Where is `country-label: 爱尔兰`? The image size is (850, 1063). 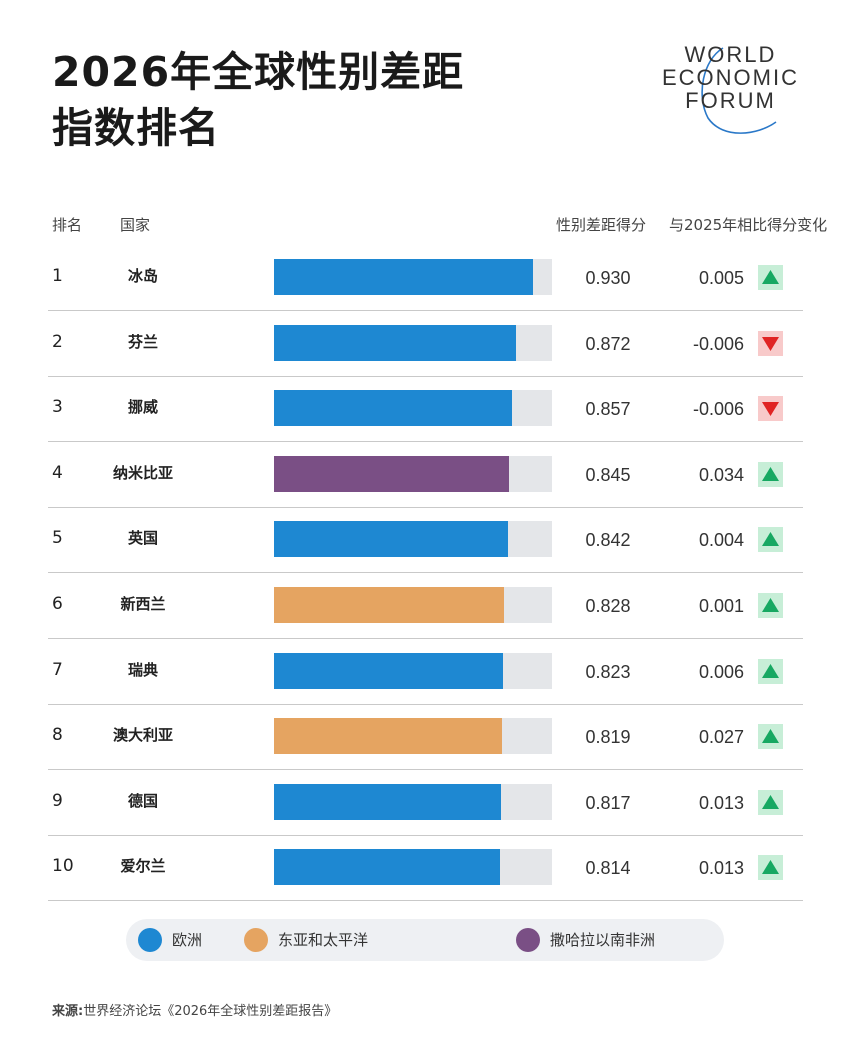 country-label: 爱尔兰 is located at coordinates (143, 866).